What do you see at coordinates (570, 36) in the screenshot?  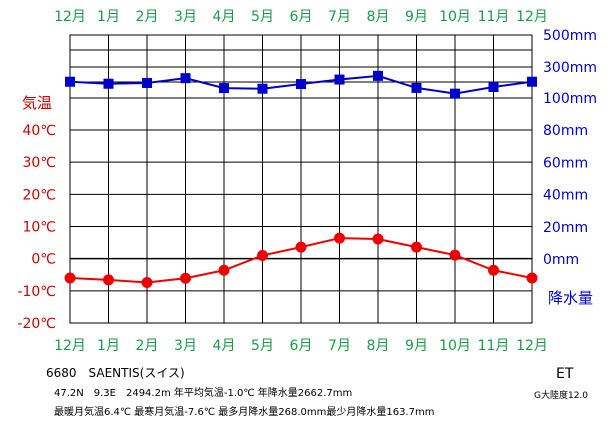 I see `precipitation-tick: 500mm` at bounding box center [570, 36].